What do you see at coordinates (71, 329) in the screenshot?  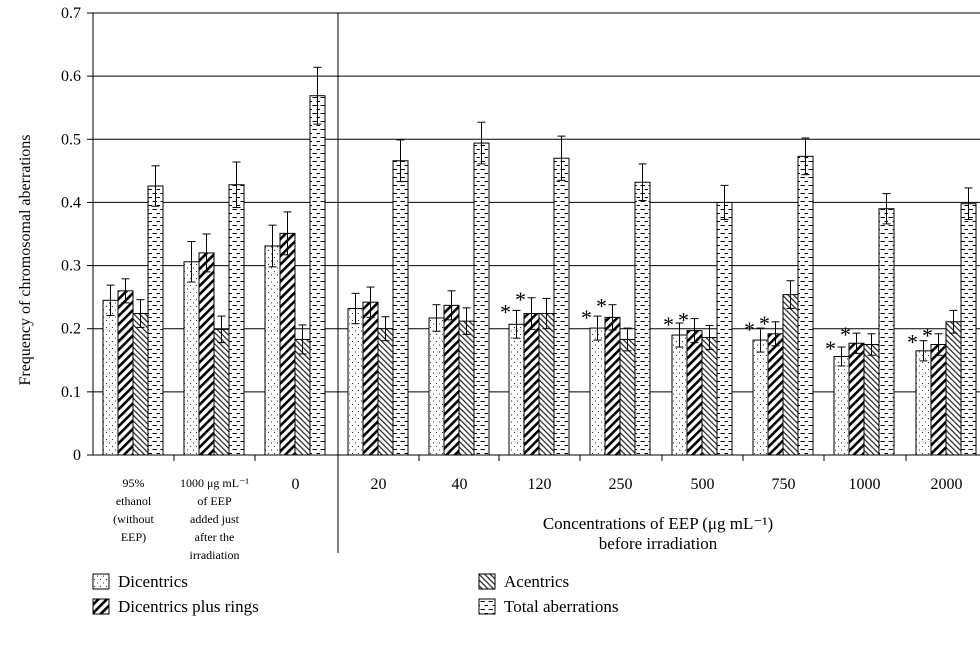 I see `y-tick-label: 0.2` at bounding box center [71, 329].